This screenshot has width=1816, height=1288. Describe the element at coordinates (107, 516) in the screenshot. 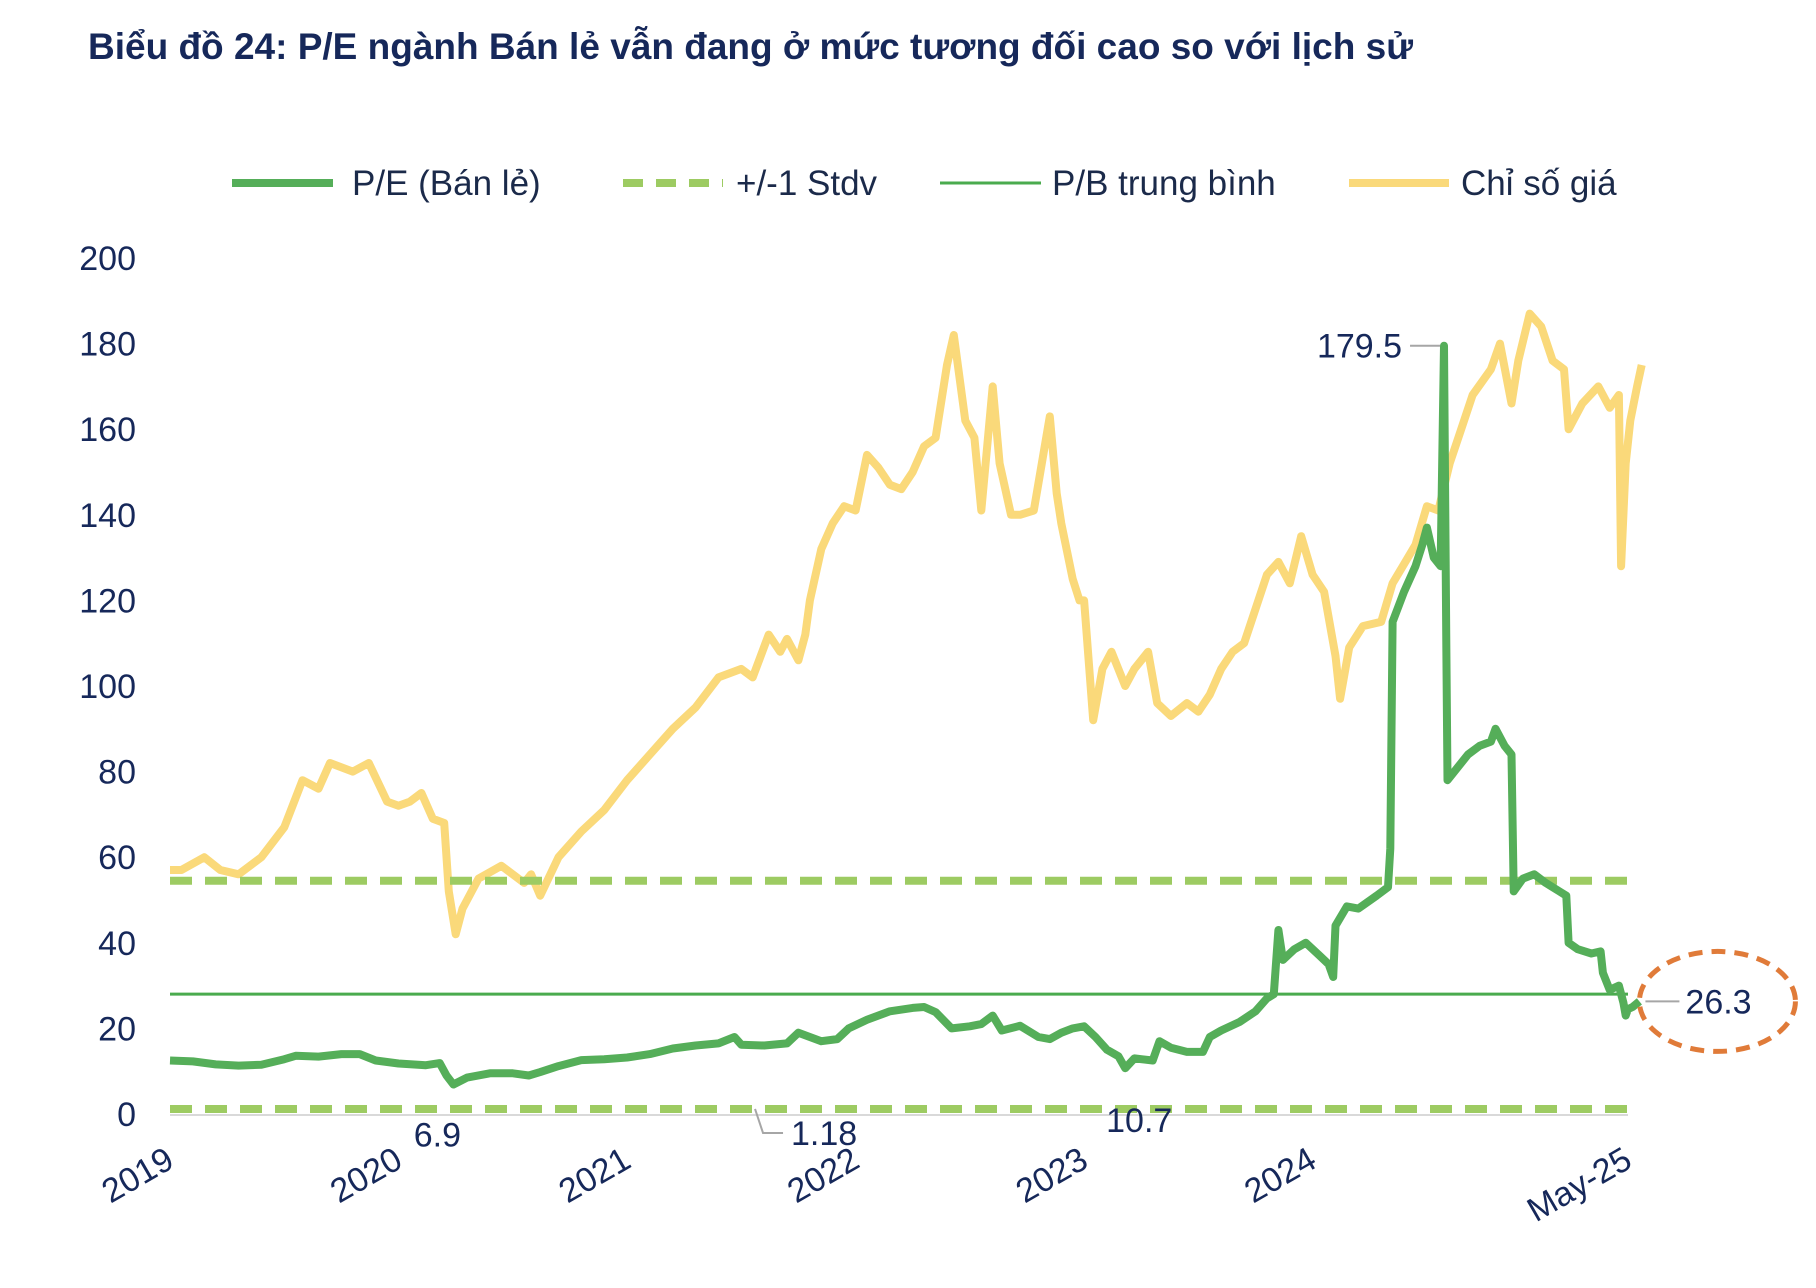

I see `y-tick-label: 140` at that location.